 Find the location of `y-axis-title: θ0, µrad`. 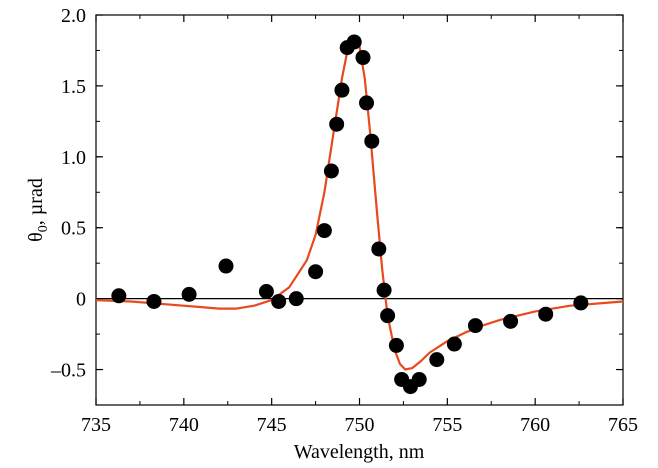

y-axis-title: θ0, µrad is located at coordinates (38, 210).